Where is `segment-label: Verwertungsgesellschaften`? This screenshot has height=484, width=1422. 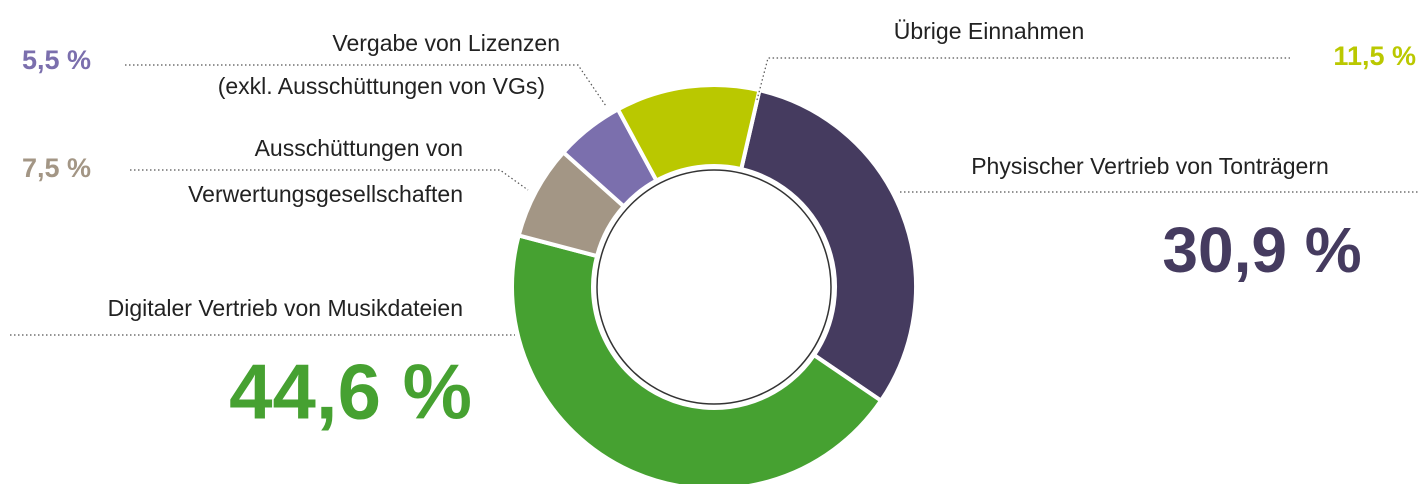 segment-label: Verwertungsgesellschaften is located at coordinates (325, 194).